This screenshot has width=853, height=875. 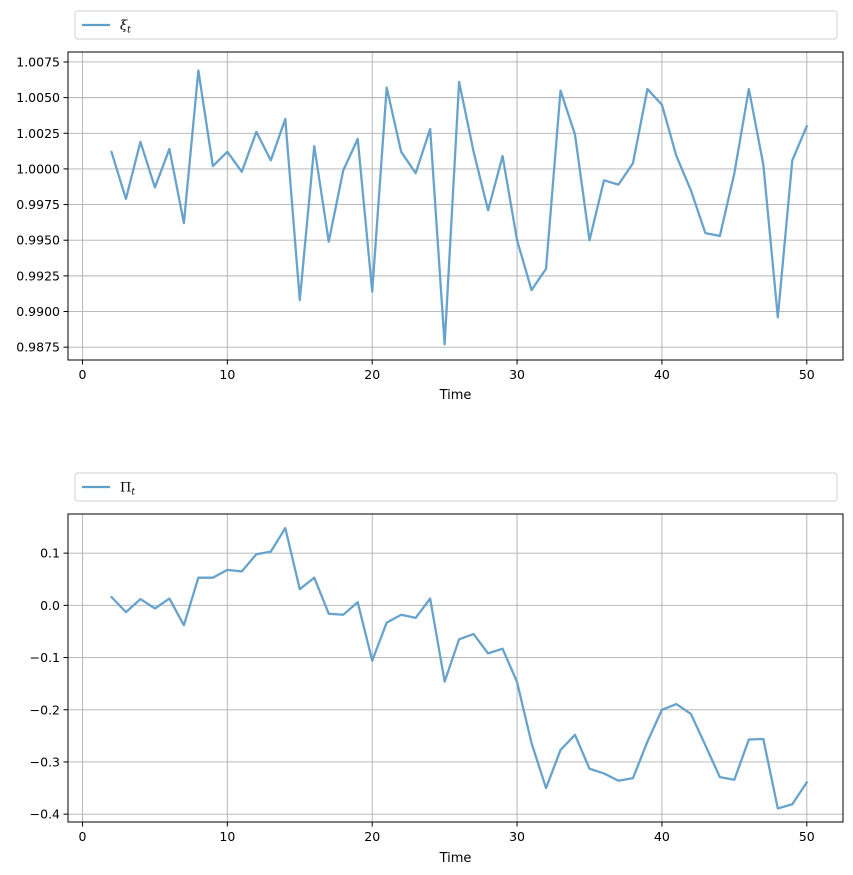 What do you see at coordinates (45, 814) in the screenshot?
I see `y-tick-label: −0.4` at bounding box center [45, 814].